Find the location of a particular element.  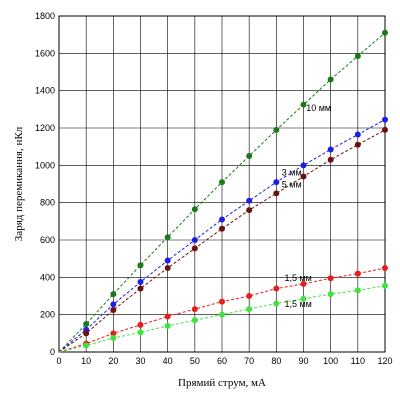

x-tick-label: 90 is located at coordinates (303, 361).